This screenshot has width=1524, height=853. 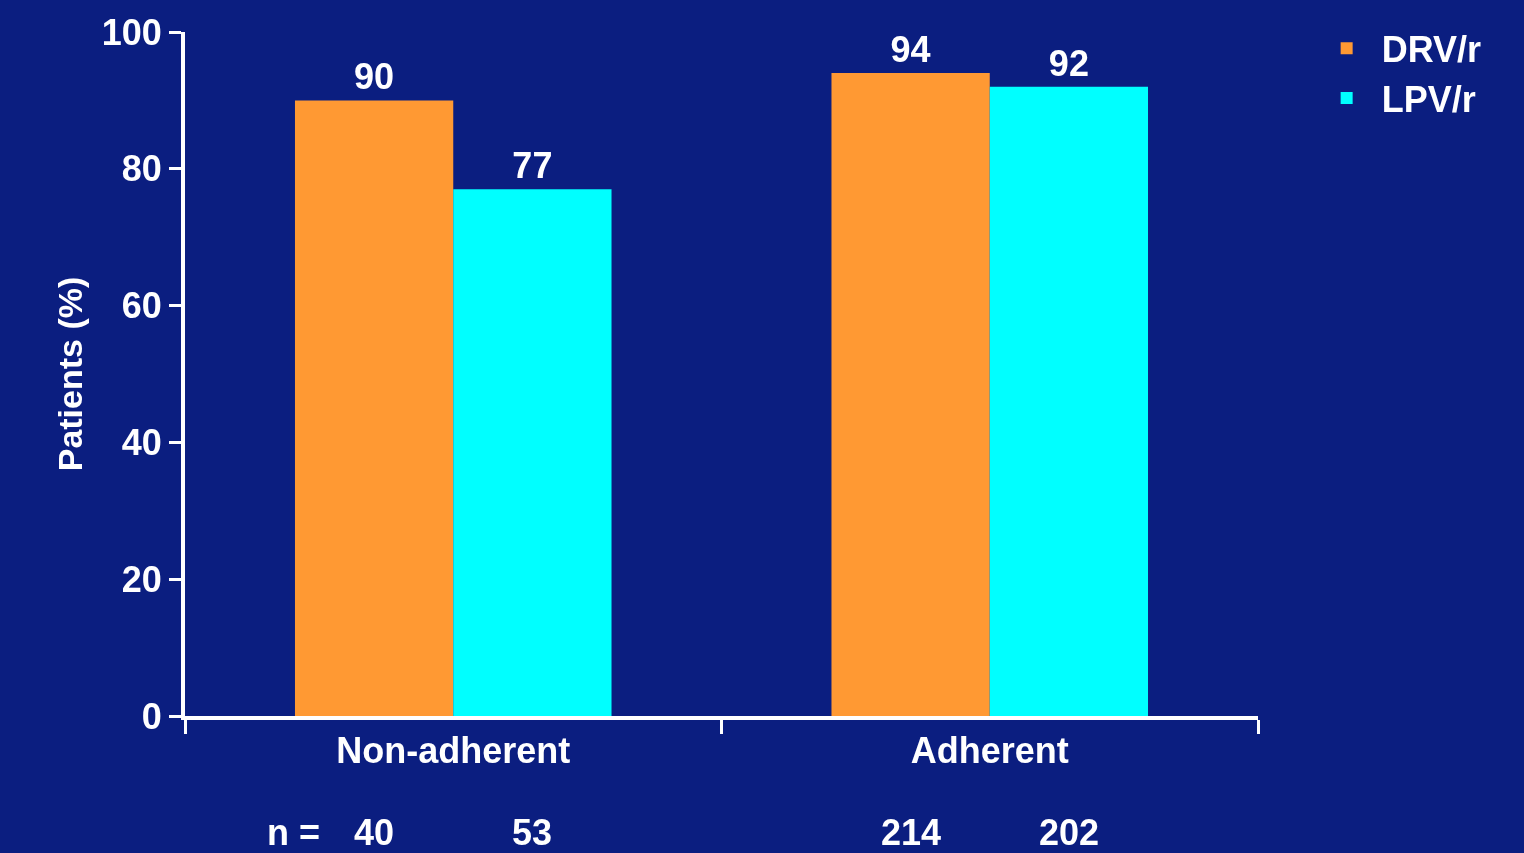 I want to click on y-tick-label: 60, so click(x=141, y=306).